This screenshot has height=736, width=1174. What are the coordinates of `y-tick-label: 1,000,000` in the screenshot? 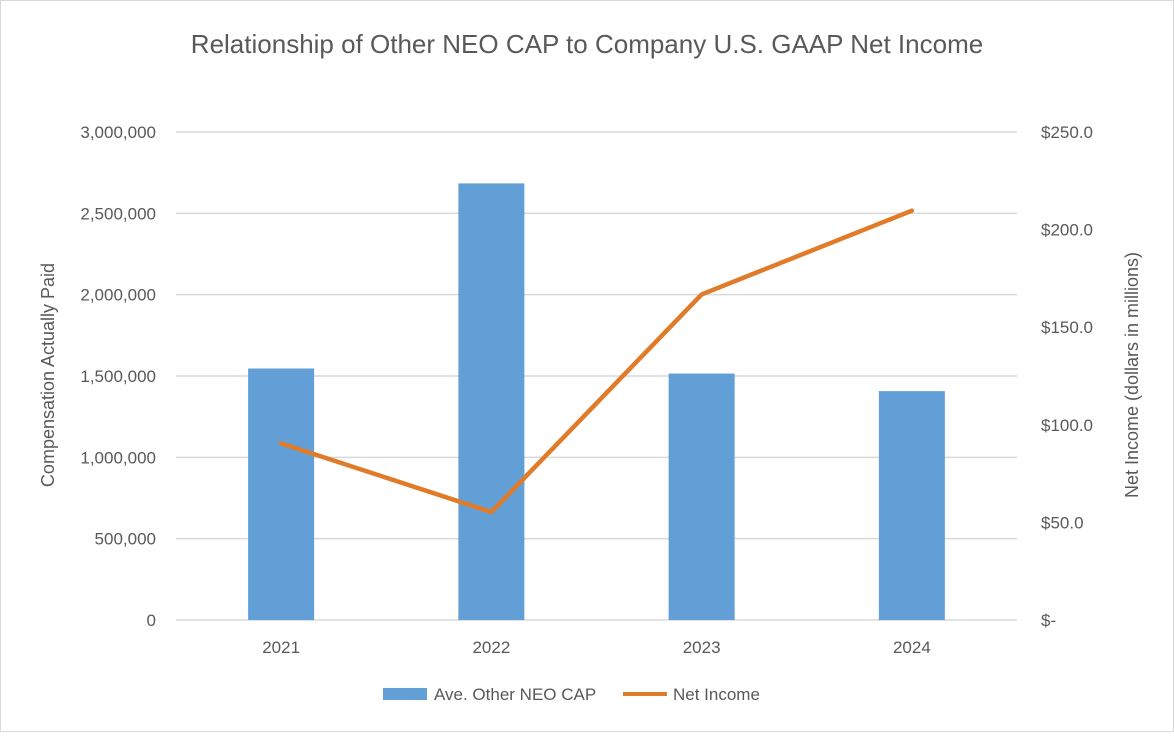 It's located at (118, 457).